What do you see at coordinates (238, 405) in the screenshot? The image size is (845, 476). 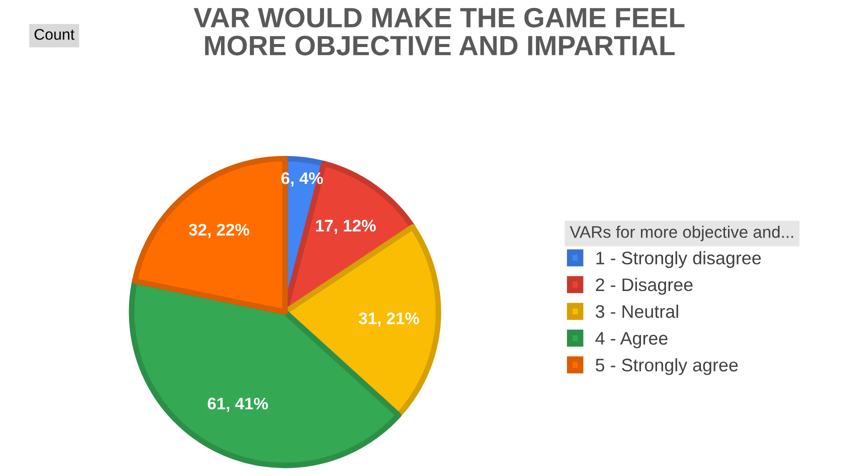 I see `data-label: 61, 41%` at bounding box center [238, 405].